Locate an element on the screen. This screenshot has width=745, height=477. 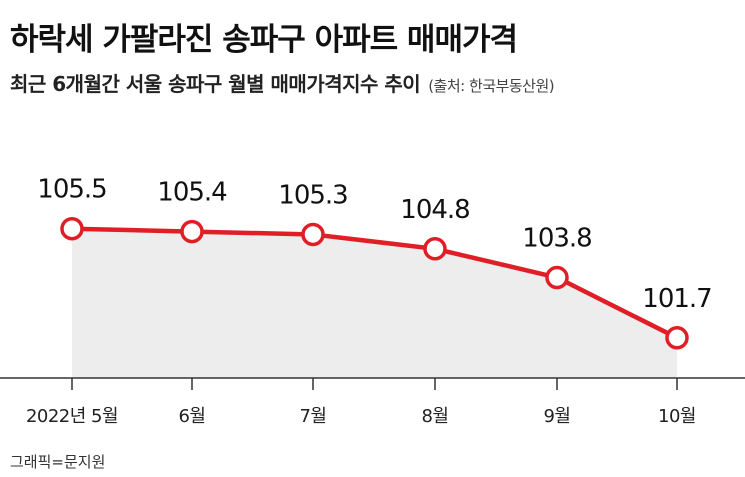
x-tick-label: 7월 is located at coordinates (312, 416).